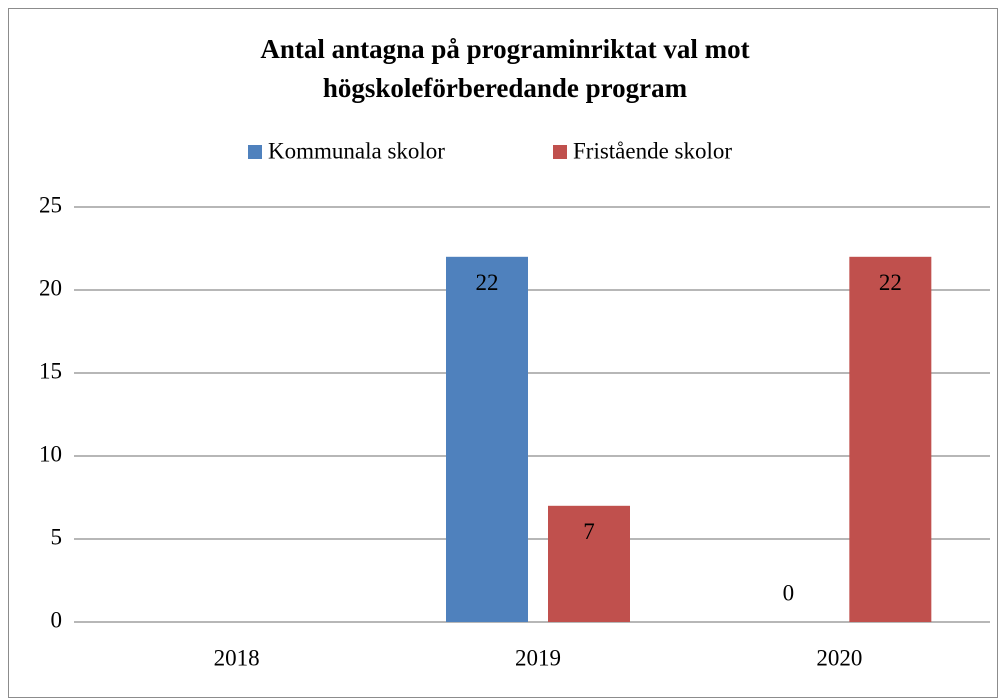 Image resolution: width=1008 pixels, height=698 pixels. What do you see at coordinates (50, 370) in the screenshot?
I see `y-tick-label: 15` at bounding box center [50, 370].